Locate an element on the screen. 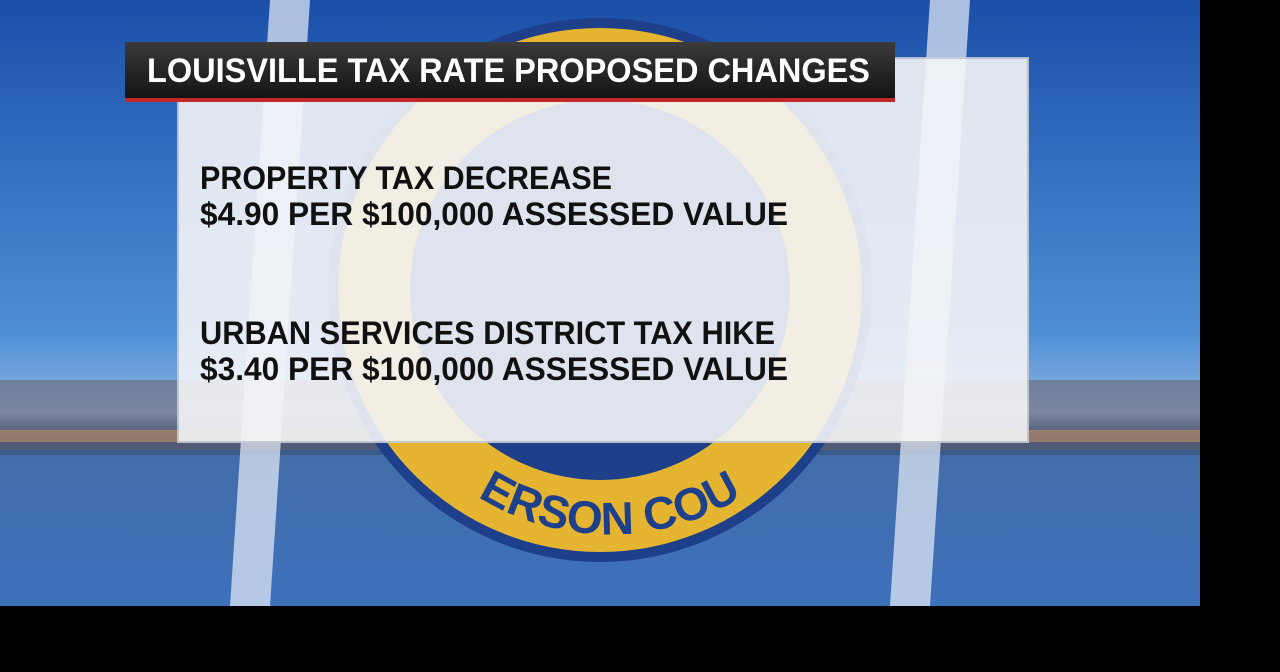 This screenshot has width=1280, height=672. title-bar is located at coordinates (510, 72).